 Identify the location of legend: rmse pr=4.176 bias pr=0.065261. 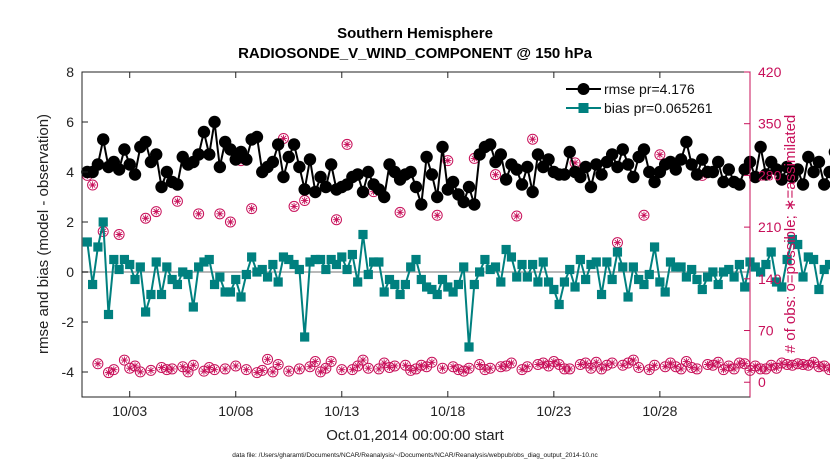
(653, 98).